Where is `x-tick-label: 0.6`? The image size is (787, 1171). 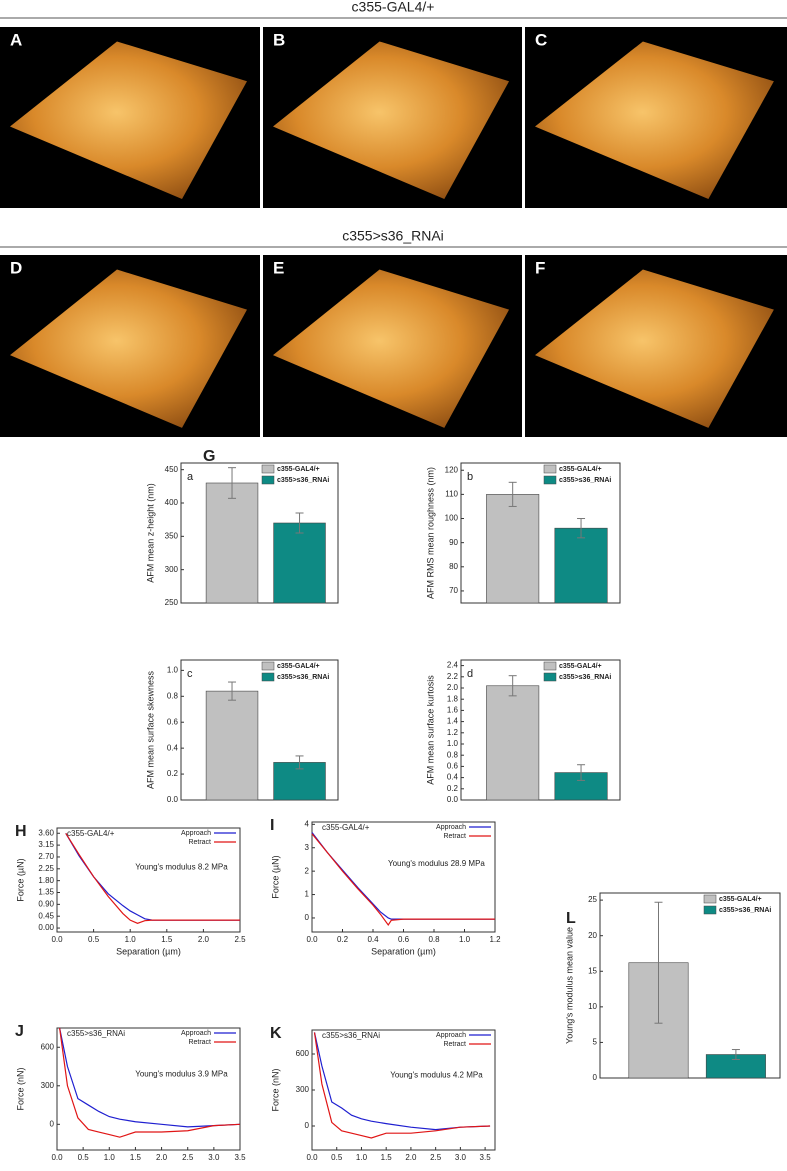
x-tick-label: 0.6 is located at coordinates (404, 939).